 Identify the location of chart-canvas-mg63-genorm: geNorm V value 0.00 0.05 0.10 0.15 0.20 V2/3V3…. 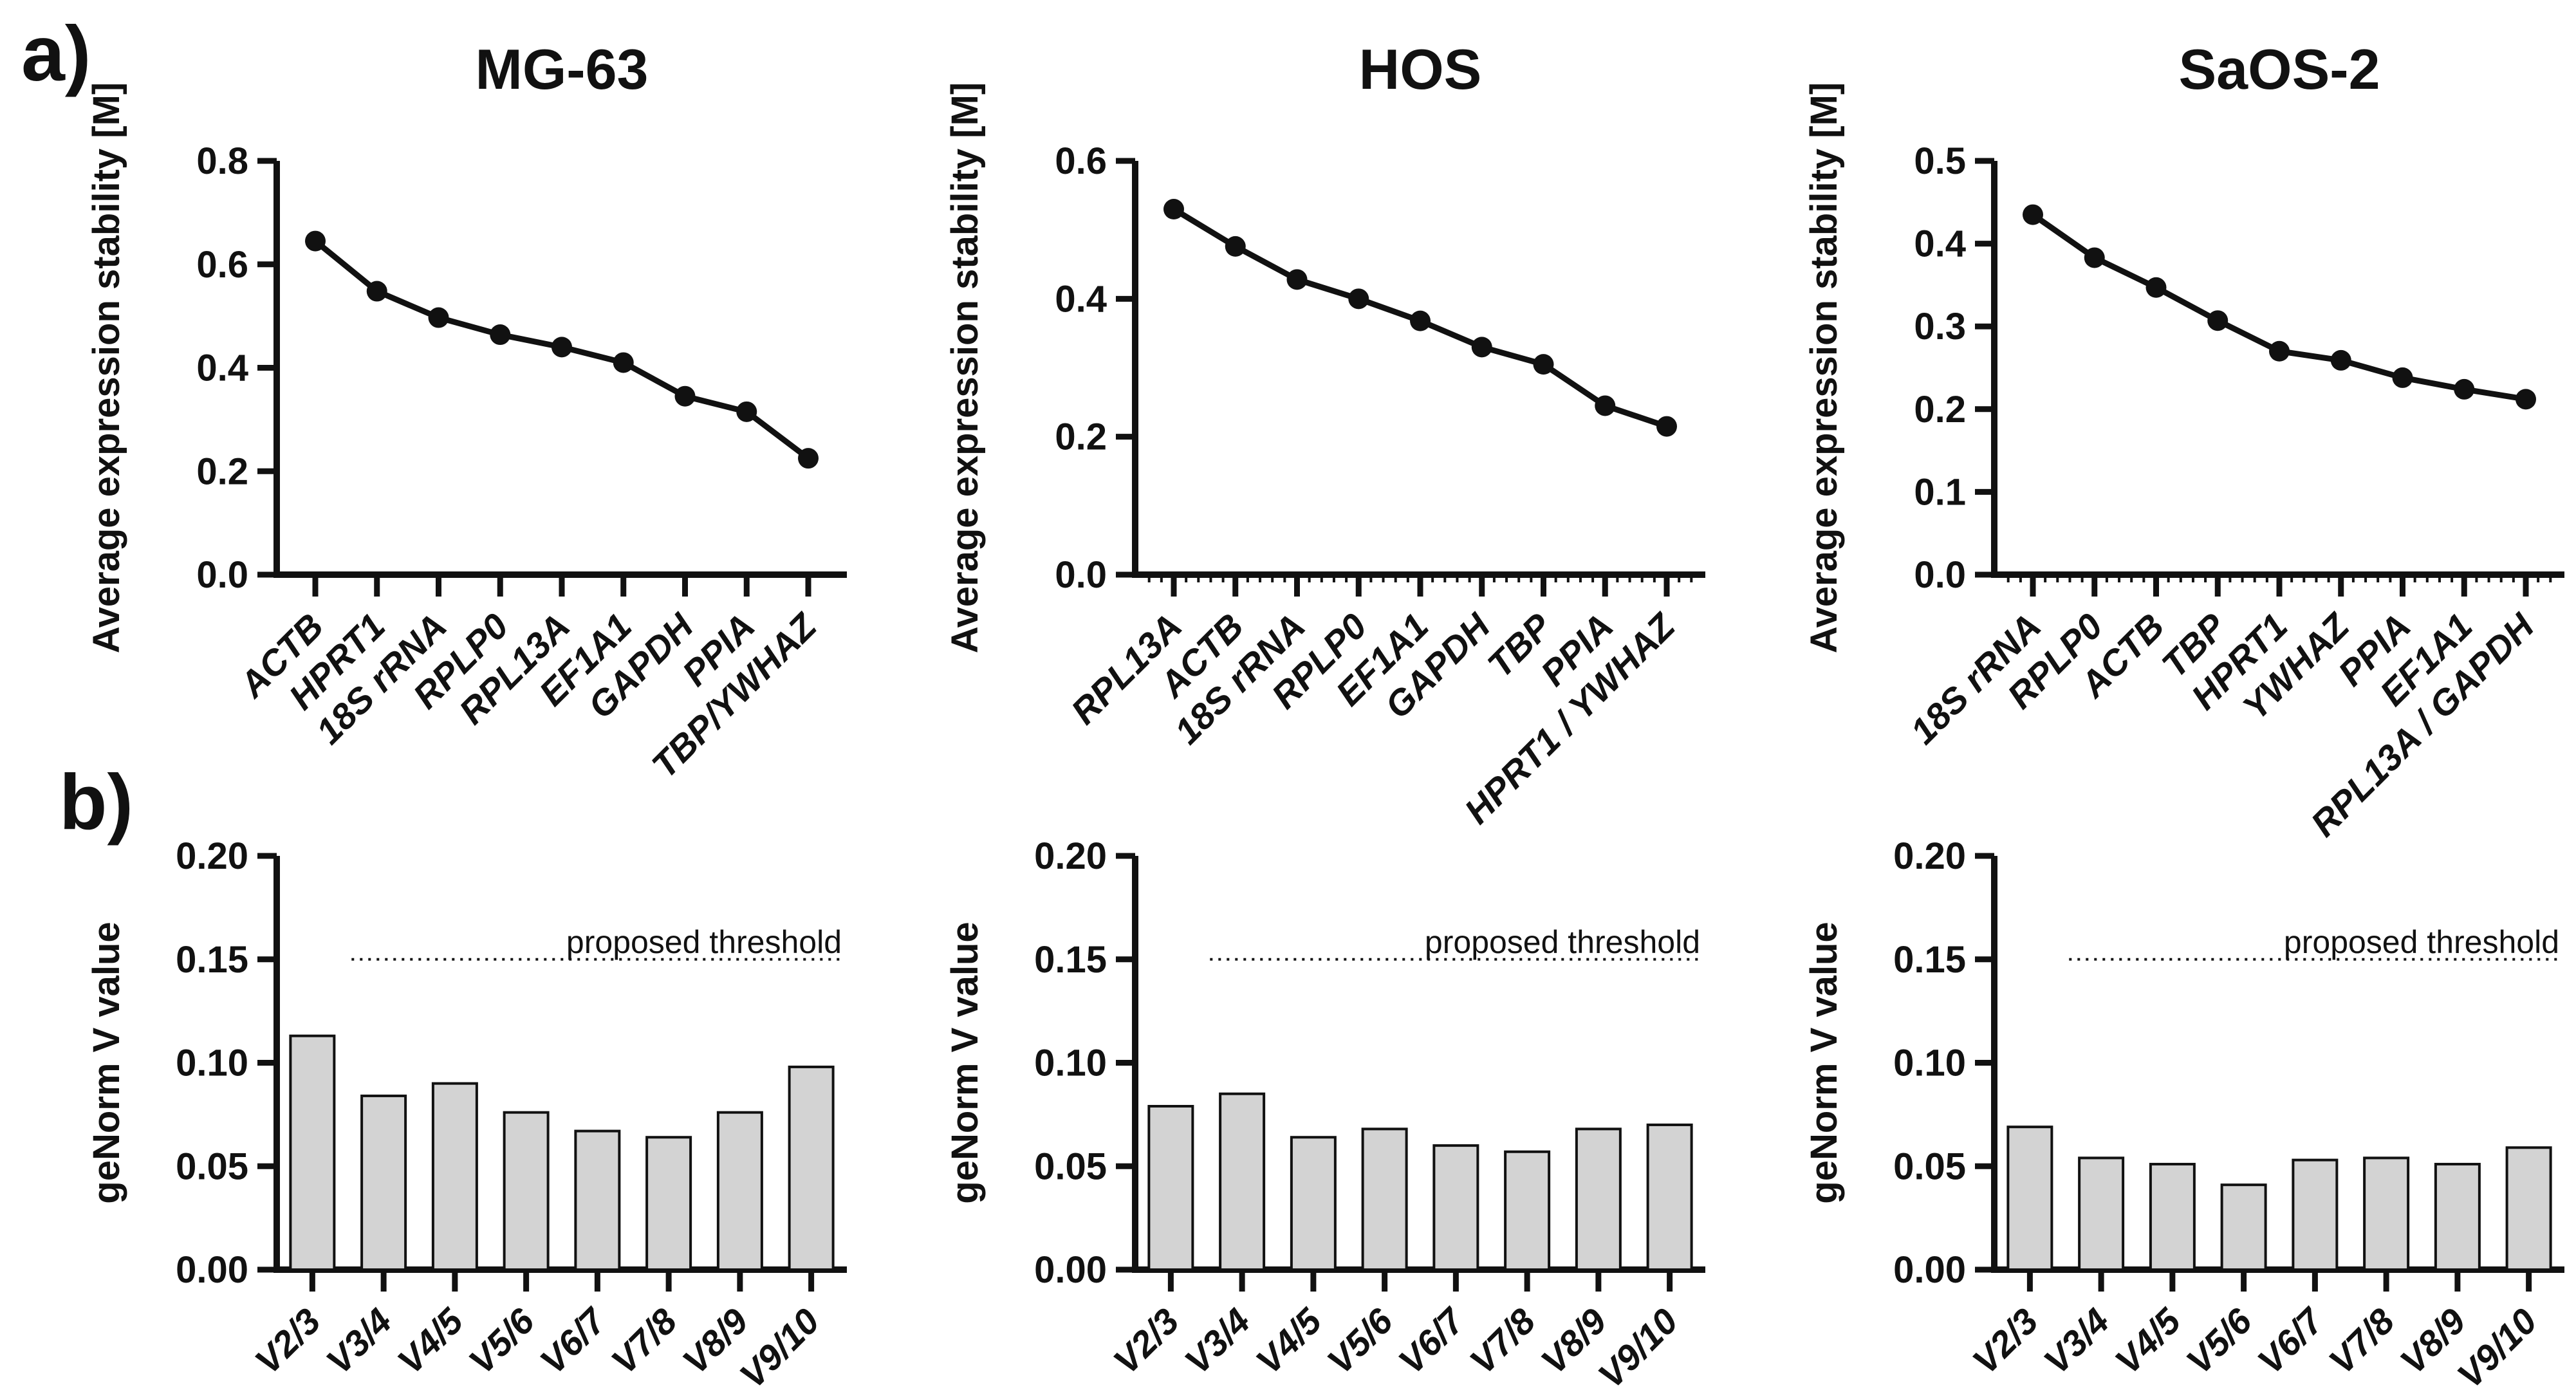
(466, 1112).